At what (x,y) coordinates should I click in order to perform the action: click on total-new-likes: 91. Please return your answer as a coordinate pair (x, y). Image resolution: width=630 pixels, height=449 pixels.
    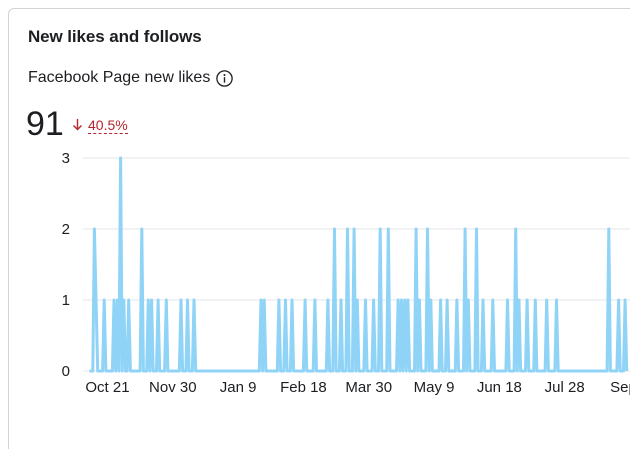
    Looking at the image, I should click on (45, 124).